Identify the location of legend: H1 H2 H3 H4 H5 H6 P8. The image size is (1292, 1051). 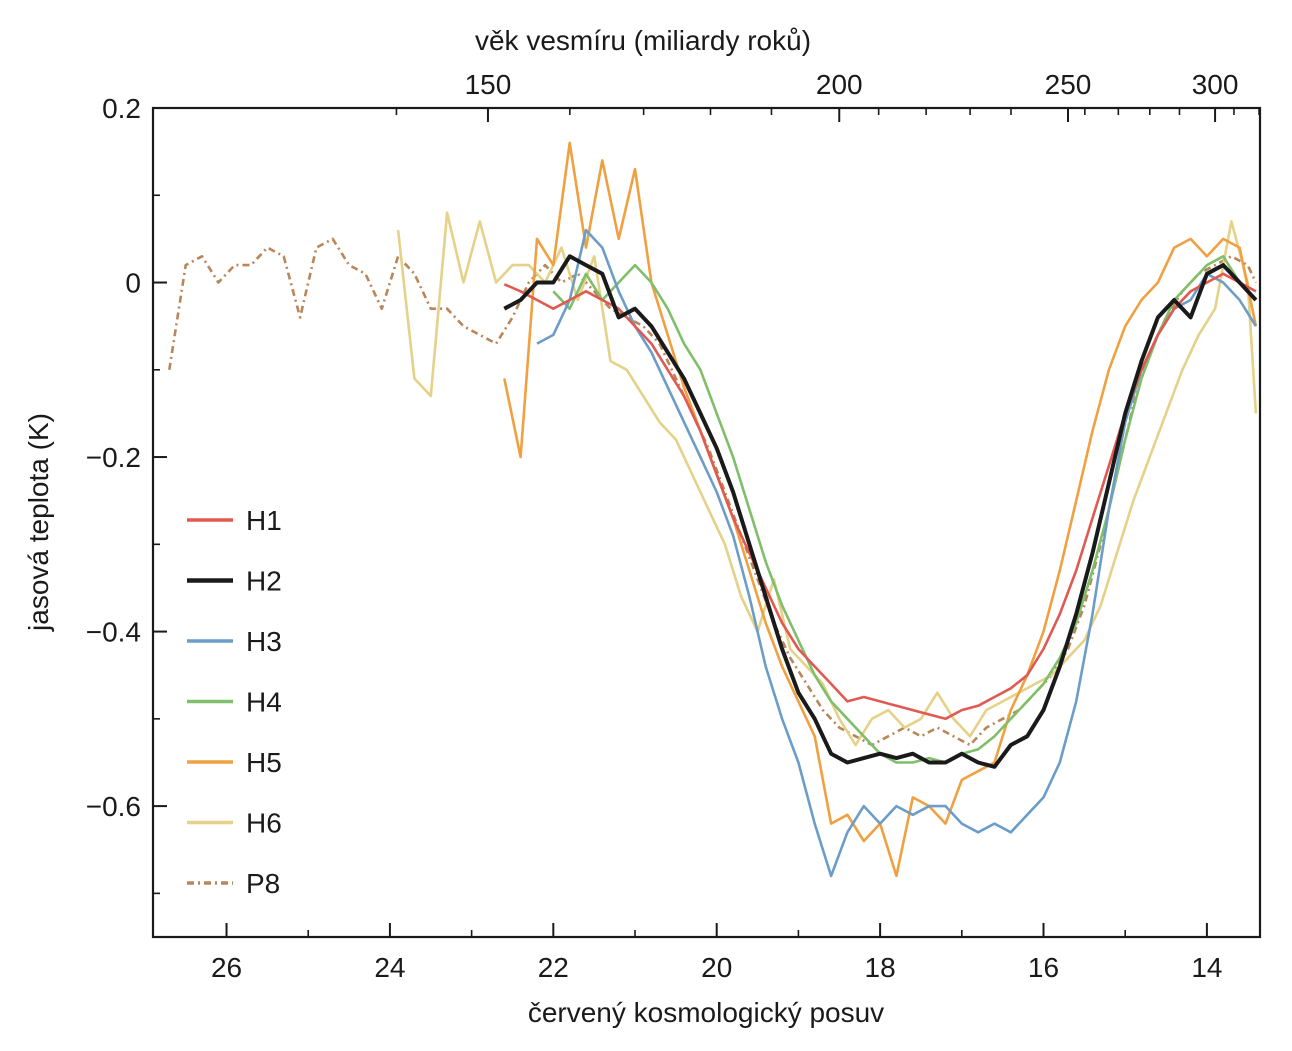
(234, 702).